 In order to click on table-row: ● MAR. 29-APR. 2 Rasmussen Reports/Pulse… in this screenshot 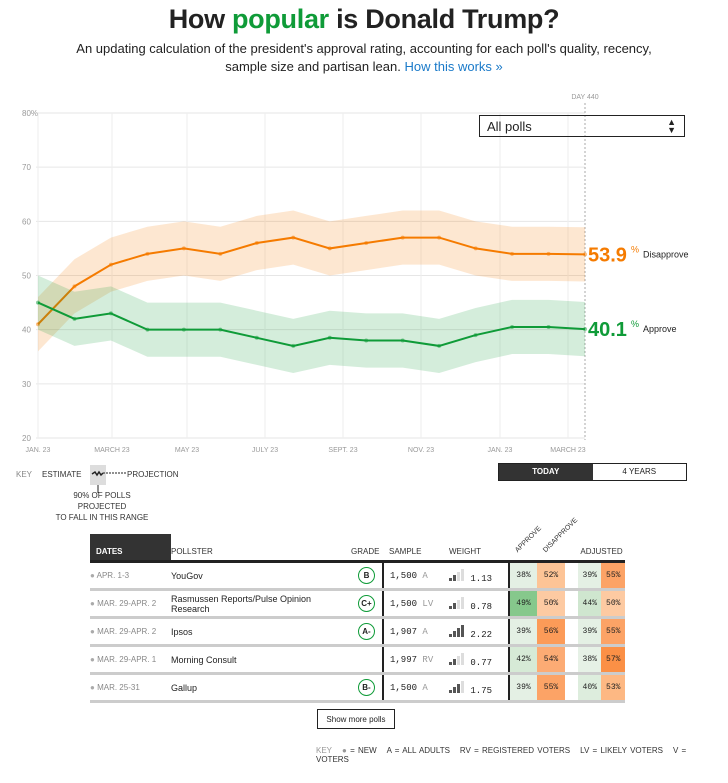, I will do `click(357, 604)`.